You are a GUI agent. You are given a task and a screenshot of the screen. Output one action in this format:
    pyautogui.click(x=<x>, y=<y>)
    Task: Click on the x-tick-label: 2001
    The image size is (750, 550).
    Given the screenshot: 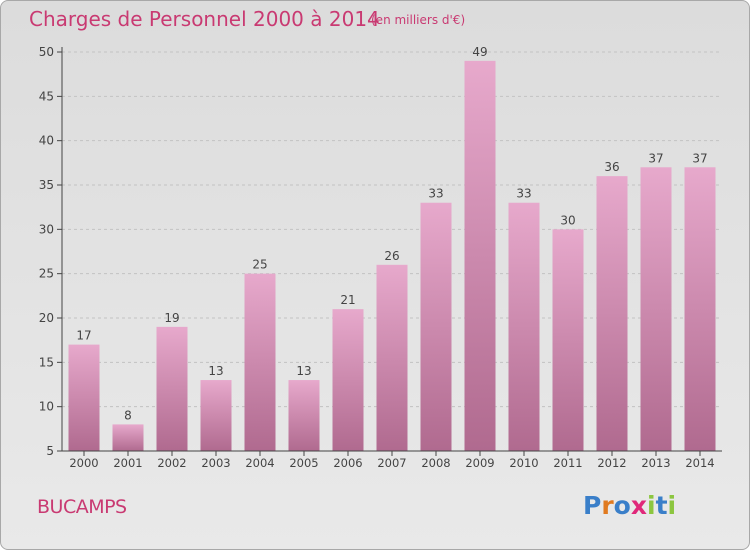 What is the action you would take?
    pyautogui.click(x=127, y=463)
    